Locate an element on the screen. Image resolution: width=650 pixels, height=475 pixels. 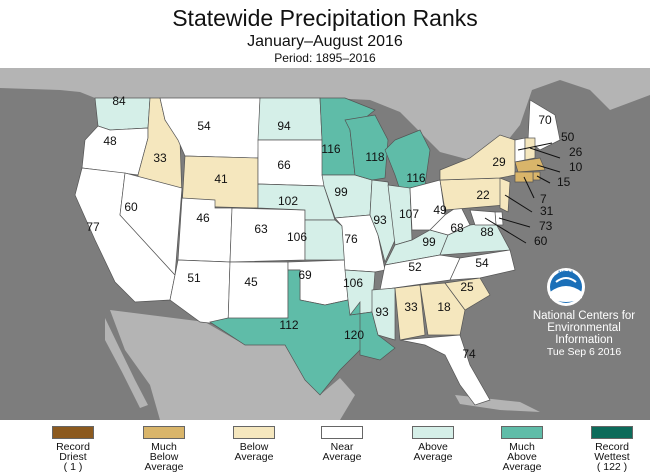
rank-label-tx: 112 is located at coordinates (288, 325).